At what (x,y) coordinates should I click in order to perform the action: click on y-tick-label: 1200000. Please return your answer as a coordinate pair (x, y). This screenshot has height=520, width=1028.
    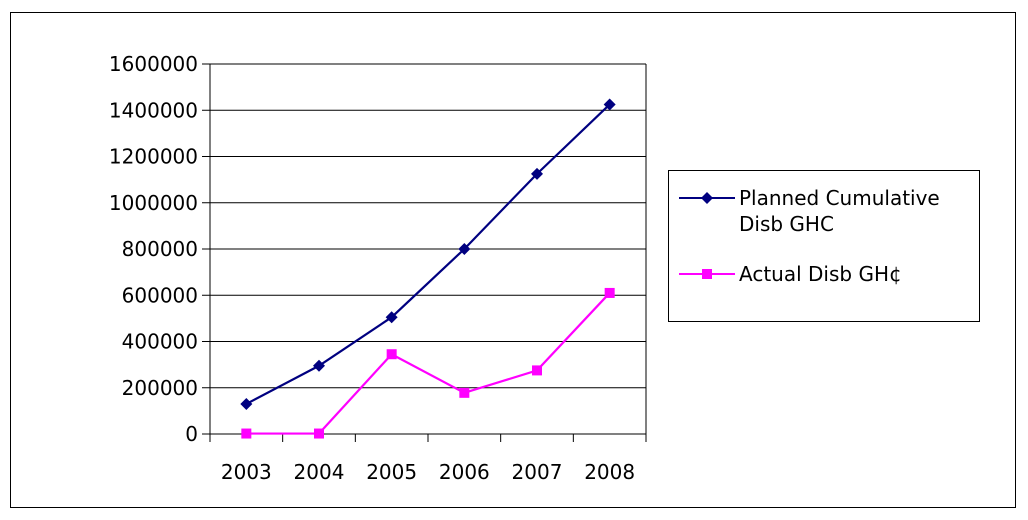
    Looking at the image, I should click on (153, 157).